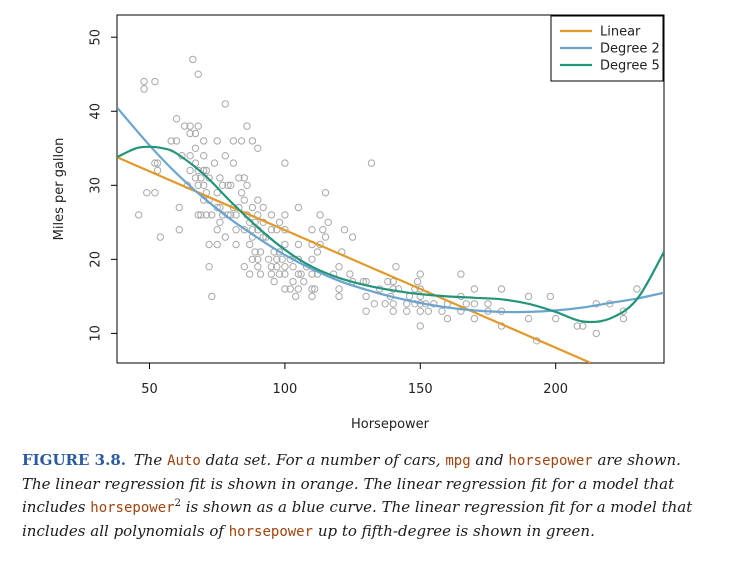 The height and width of the screenshot is (583, 742). I want to click on y-tick-label: 40, so click(95, 111).